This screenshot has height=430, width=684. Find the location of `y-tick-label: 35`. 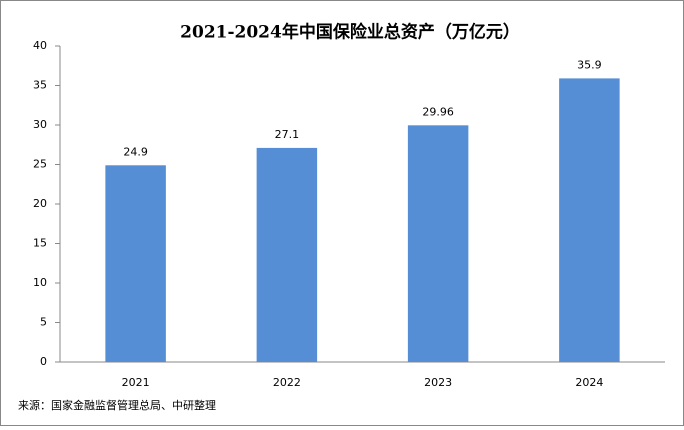

y-tick-label: 35 is located at coordinates (40, 85).